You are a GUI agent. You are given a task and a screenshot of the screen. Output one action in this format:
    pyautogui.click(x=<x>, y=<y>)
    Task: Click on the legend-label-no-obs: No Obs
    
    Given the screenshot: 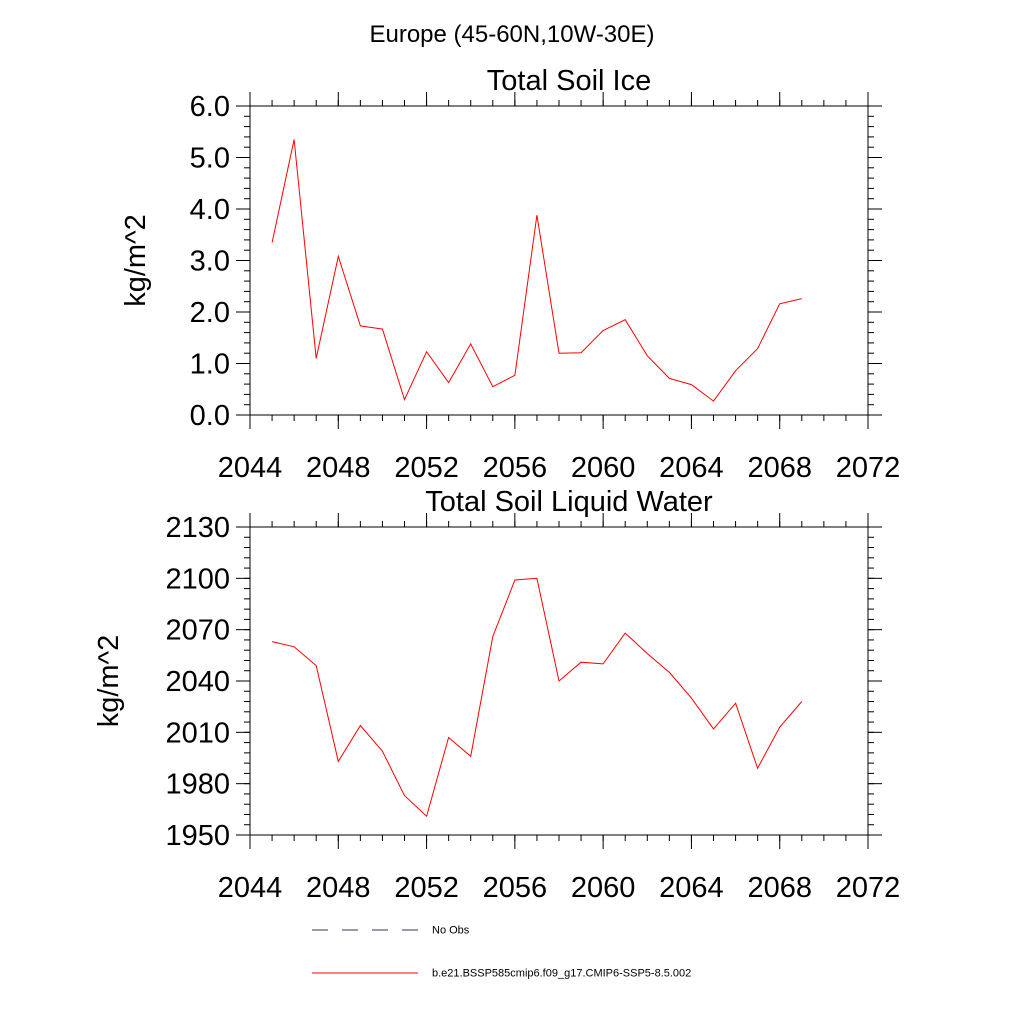 What is the action you would take?
    pyautogui.click(x=451, y=931)
    